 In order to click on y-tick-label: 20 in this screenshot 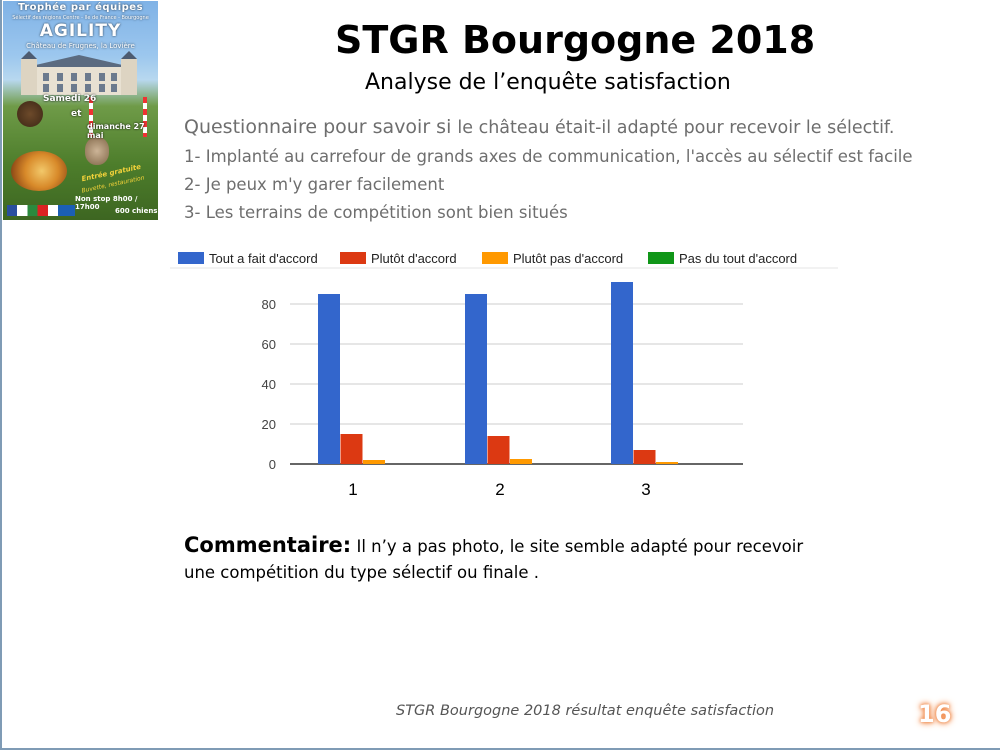, I will do `click(269, 424)`.